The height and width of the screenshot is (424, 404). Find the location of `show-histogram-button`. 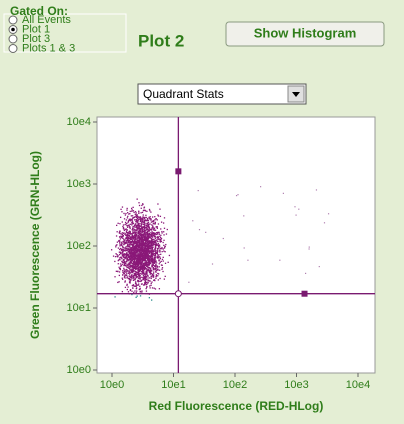

show-histogram-button is located at coordinates (305, 34).